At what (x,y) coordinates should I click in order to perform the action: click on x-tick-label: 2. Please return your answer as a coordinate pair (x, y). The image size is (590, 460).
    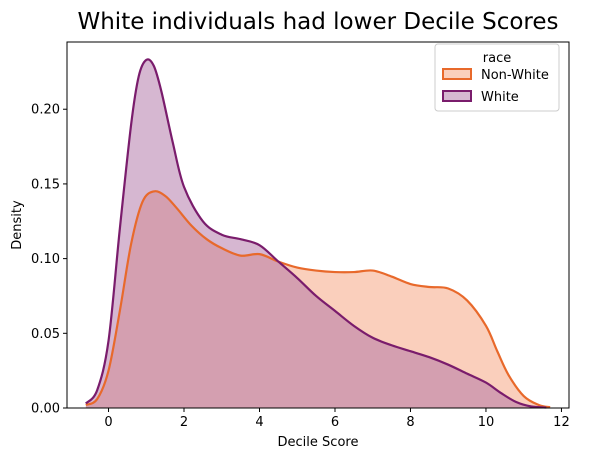
    Looking at the image, I should click on (184, 422).